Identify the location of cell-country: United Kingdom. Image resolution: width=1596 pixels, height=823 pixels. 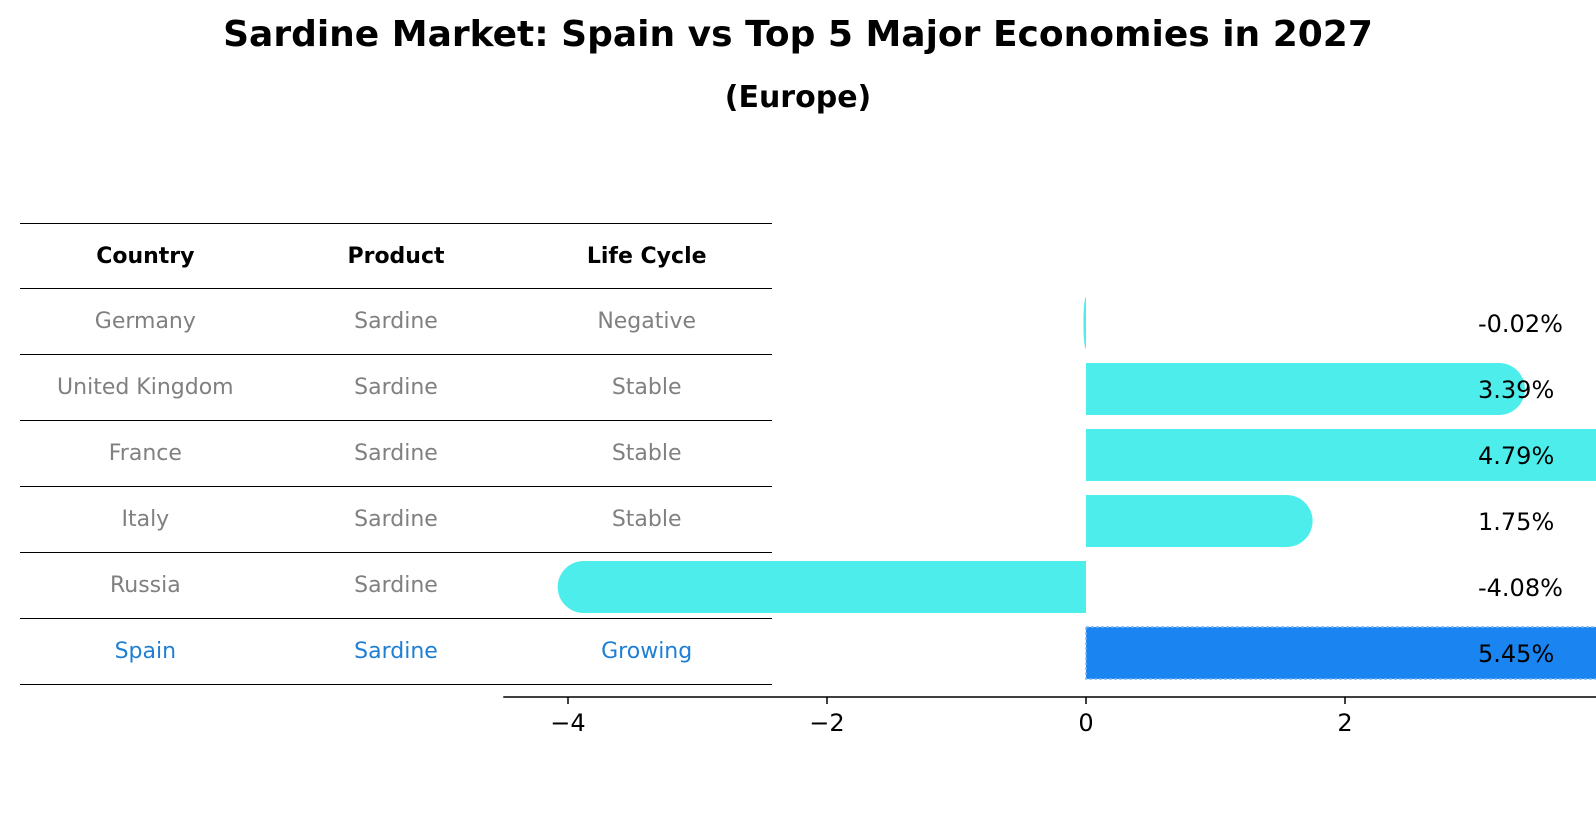
(145, 387).